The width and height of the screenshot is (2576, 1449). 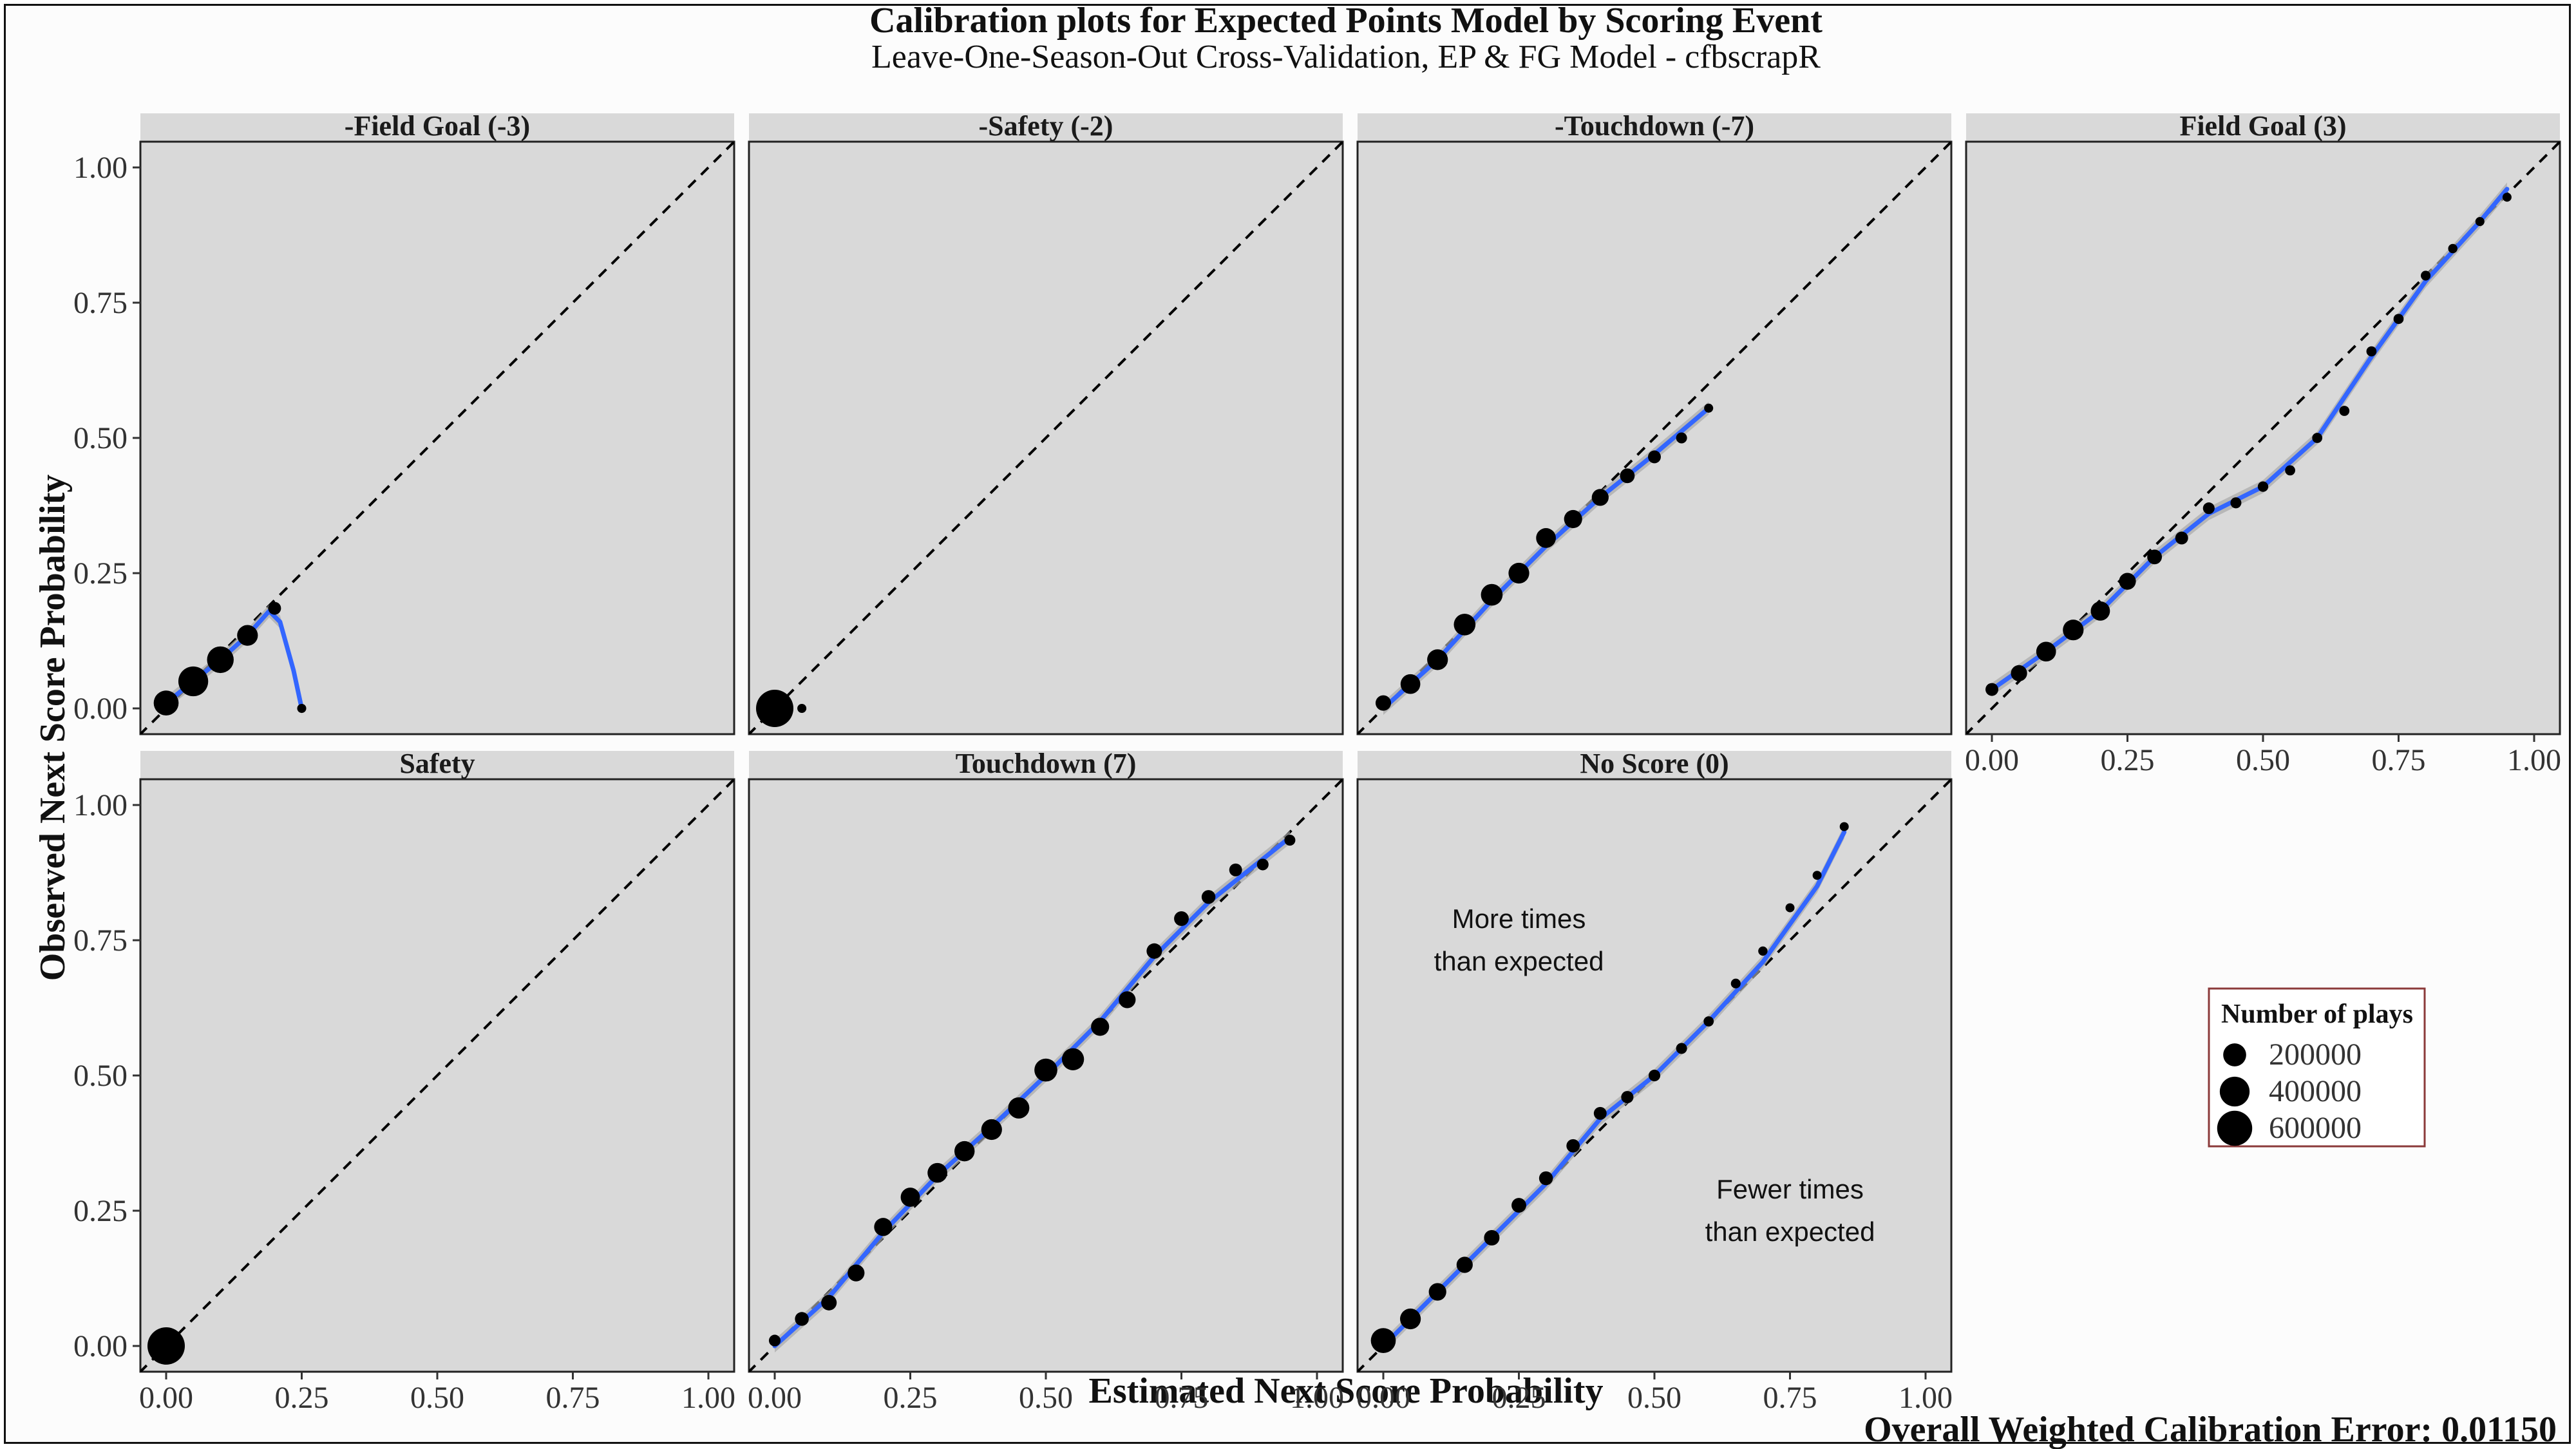 What do you see at coordinates (2315, 1091) in the screenshot?
I see `legend-label: 400000` at bounding box center [2315, 1091].